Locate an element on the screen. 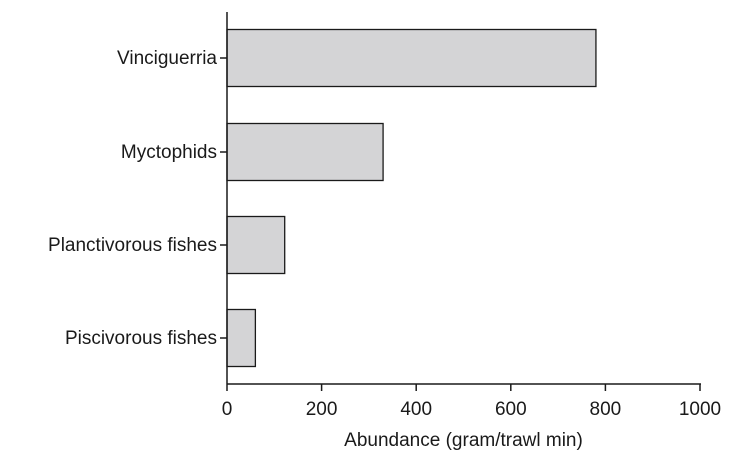 This screenshot has width=730, height=452. x-tick-label: 800 is located at coordinates (606, 409).